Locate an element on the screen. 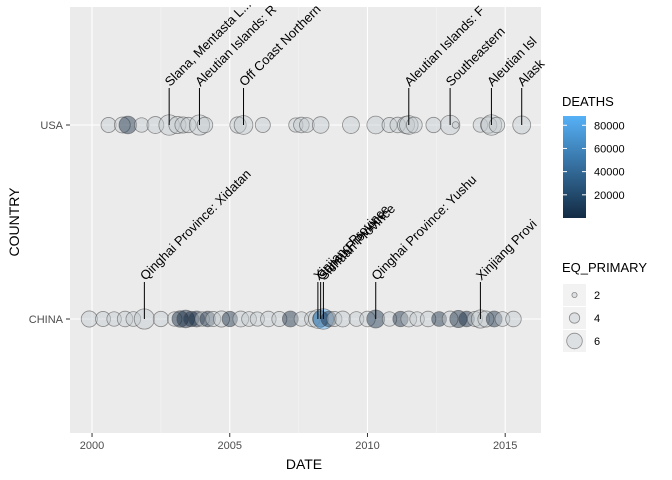  y-axis-title: COUNTRY is located at coordinates (14, 222).